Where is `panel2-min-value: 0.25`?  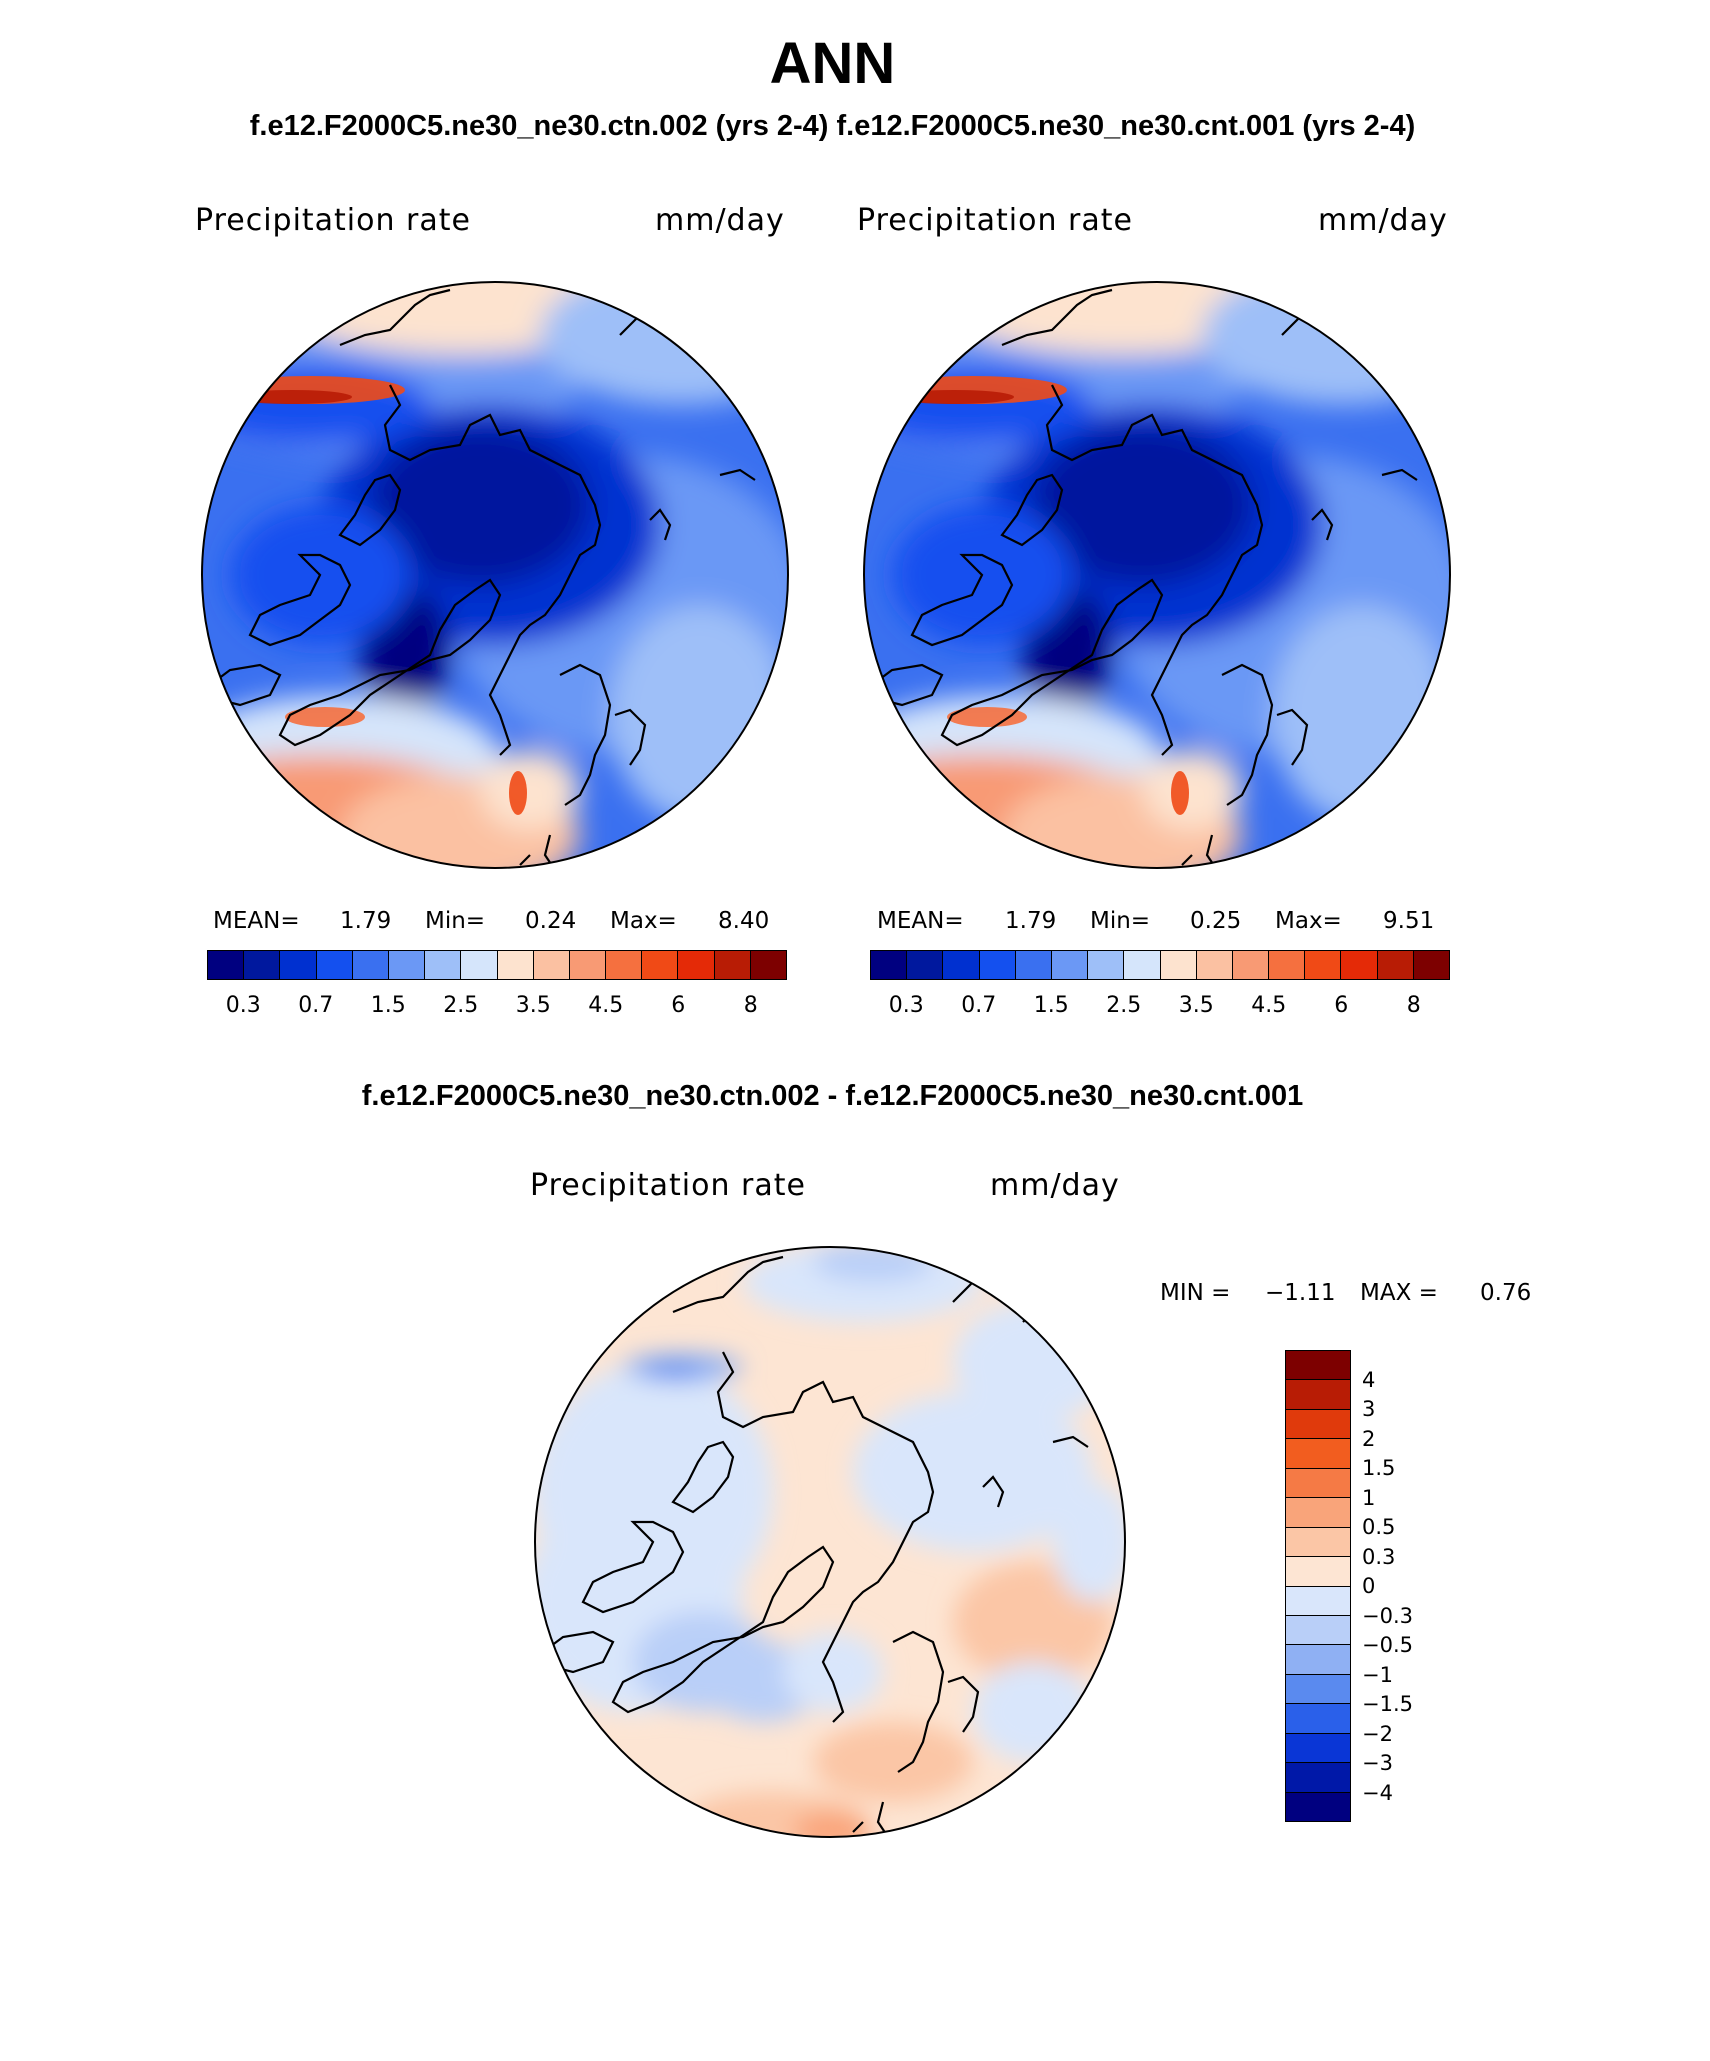 panel2-min-value: 0.25 is located at coordinates (1216, 921).